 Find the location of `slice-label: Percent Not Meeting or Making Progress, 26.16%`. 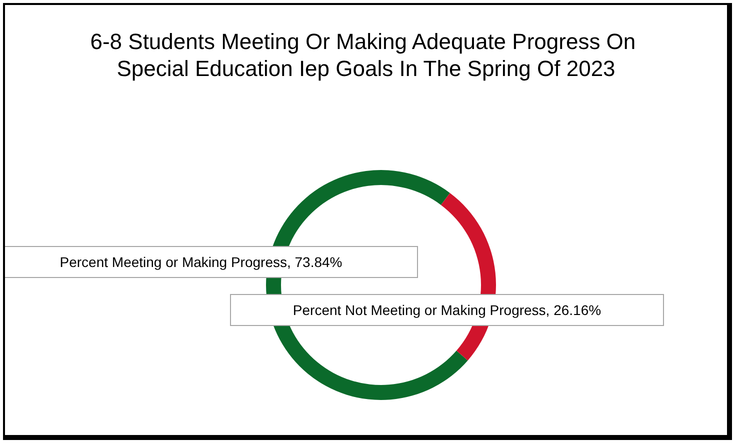

slice-label: Percent Not Meeting or Making Progress, 26.16% is located at coordinates (447, 310).